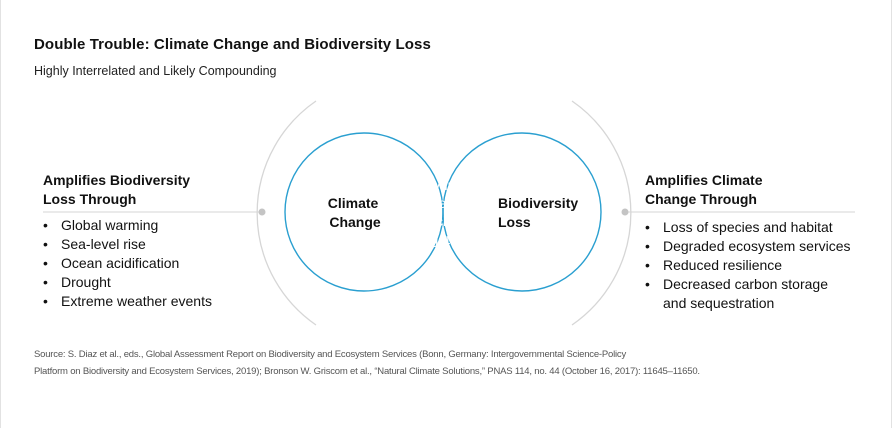 The height and width of the screenshot is (428, 892). Describe the element at coordinates (540, 212) in the screenshot. I see `biodiversity-loss-label: Biodiversity Loss` at that location.